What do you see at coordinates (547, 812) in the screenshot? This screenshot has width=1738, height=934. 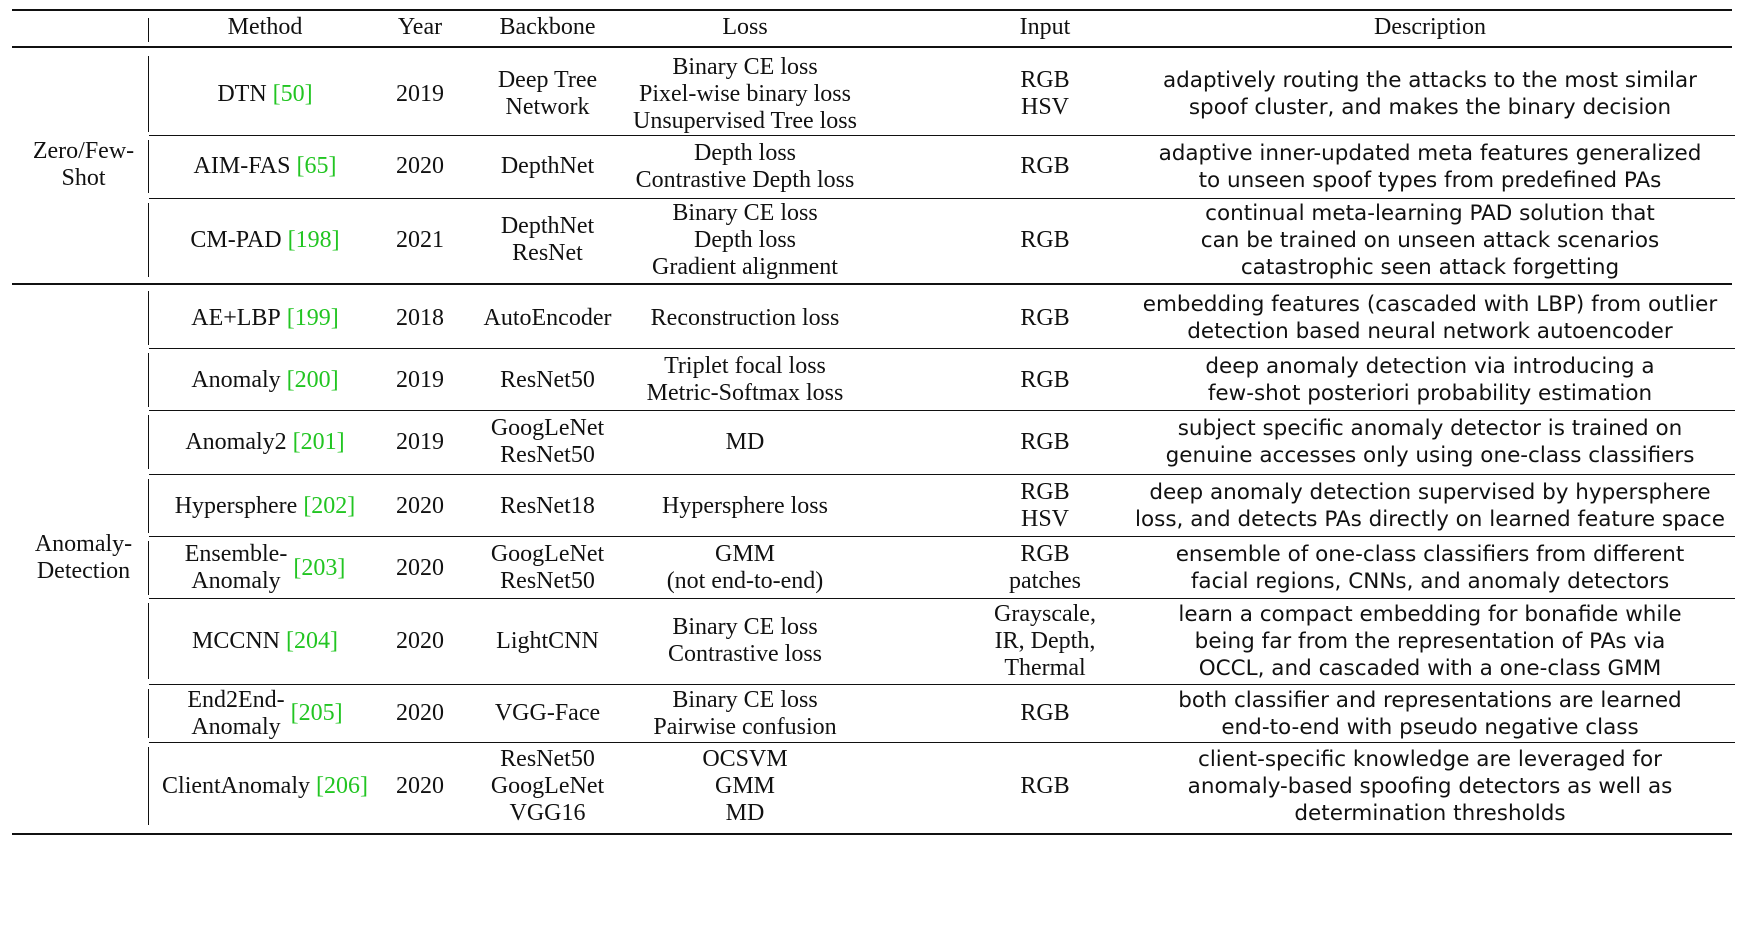 I see `backbone-cell-line: VGG16` at bounding box center [547, 812].